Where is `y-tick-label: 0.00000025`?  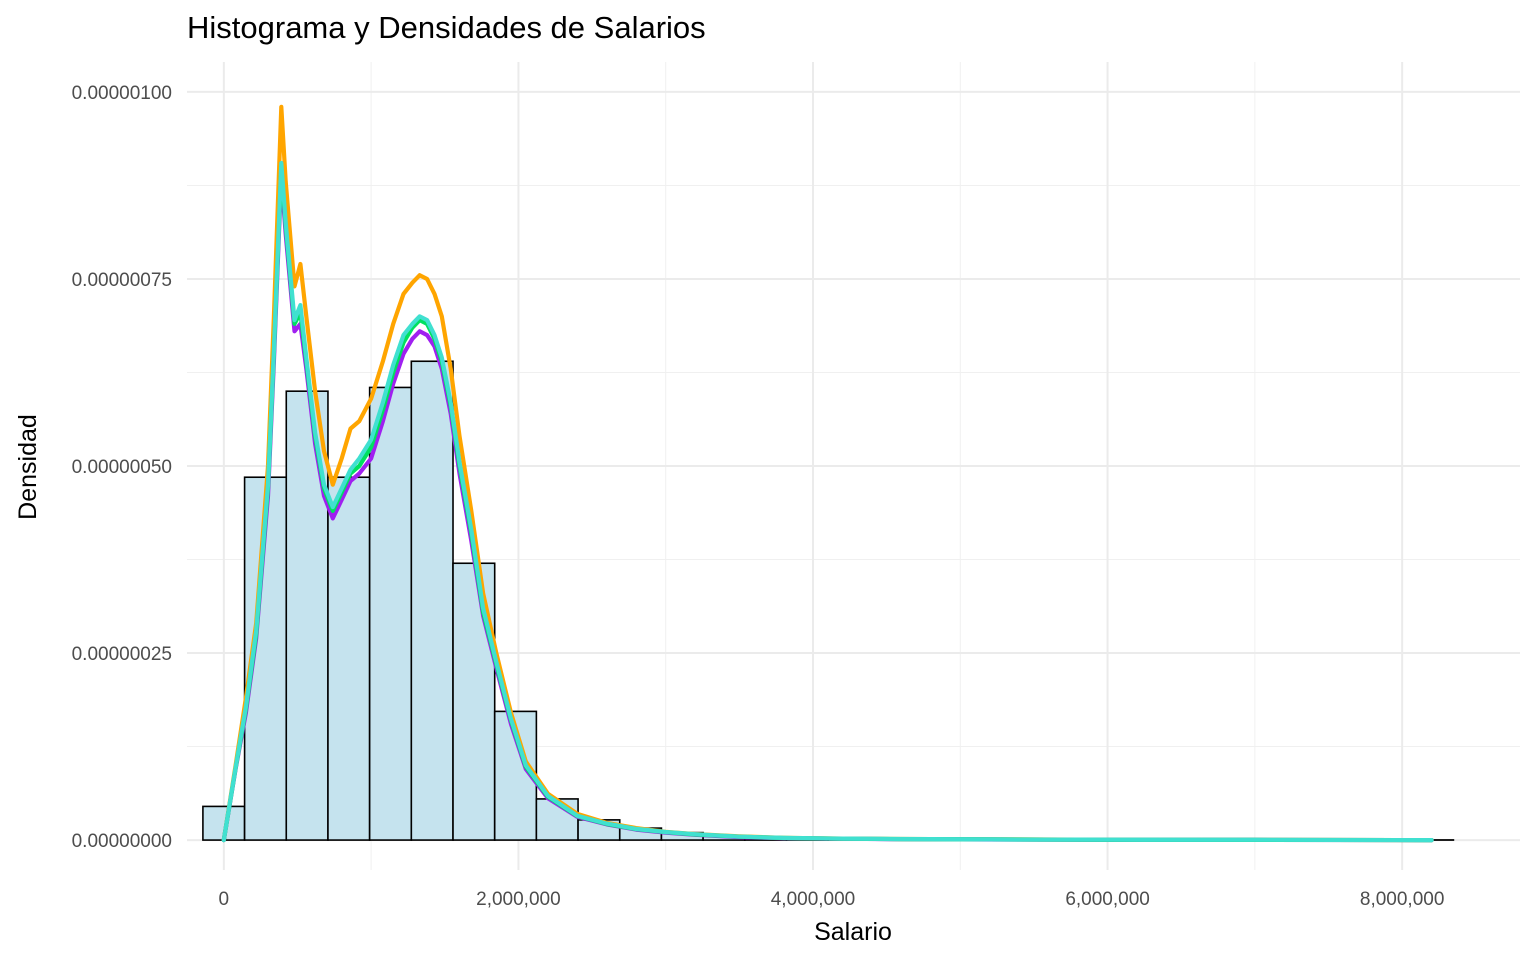 y-tick-label: 0.00000025 is located at coordinates (122, 654).